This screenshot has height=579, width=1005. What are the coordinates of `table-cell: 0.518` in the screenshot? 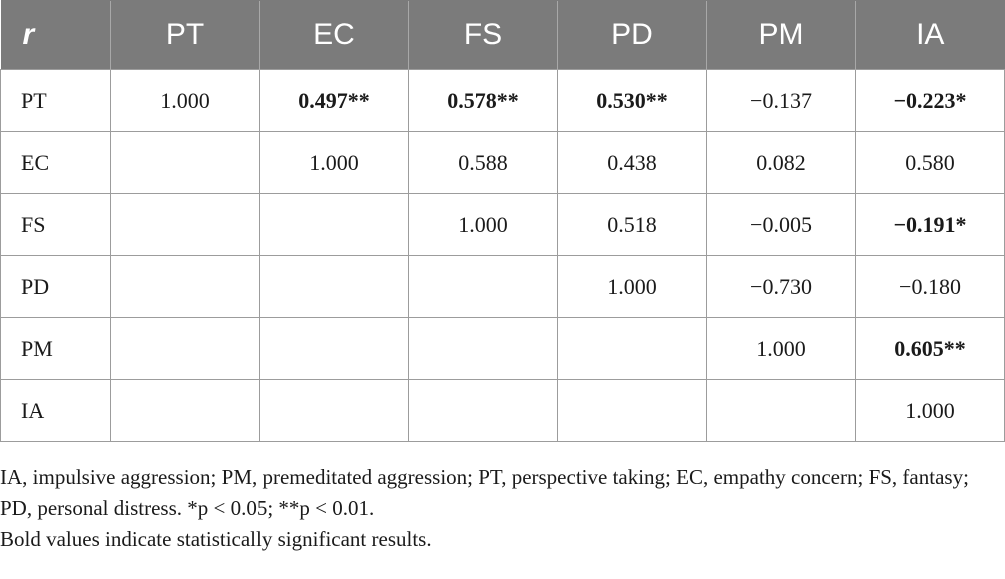 It's located at (632, 224).